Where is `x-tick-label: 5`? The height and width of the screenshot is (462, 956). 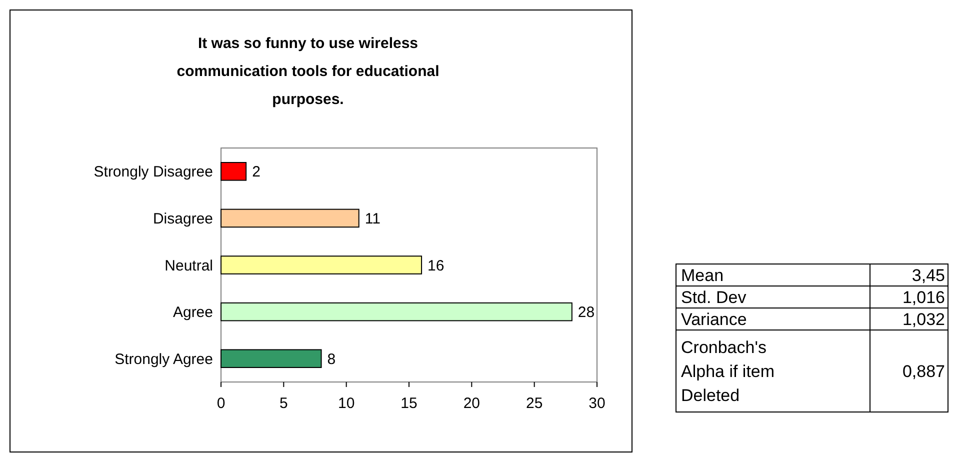
x-tick-label: 5 is located at coordinates (283, 403).